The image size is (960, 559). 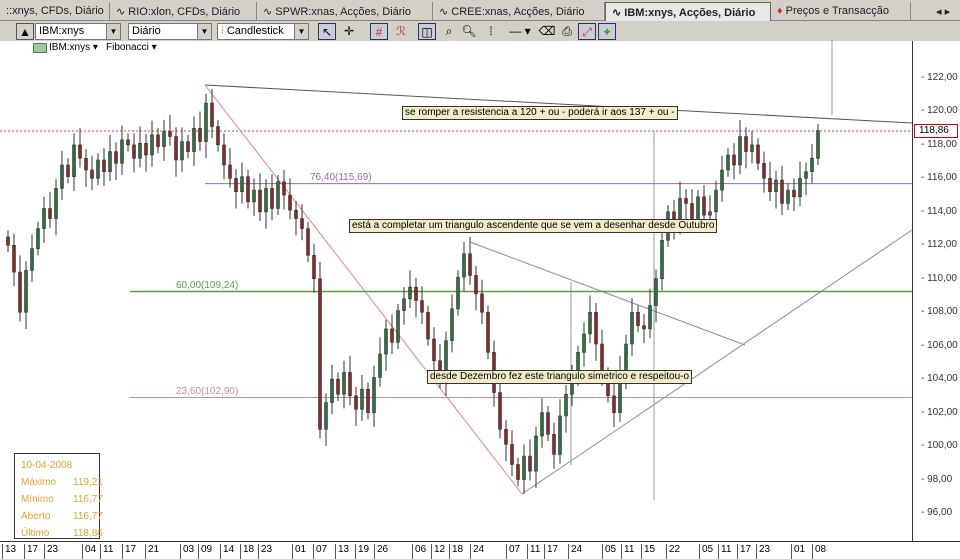 I want to click on legend-fibonacci: Fibonacci ▾, so click(x=131, y=47).